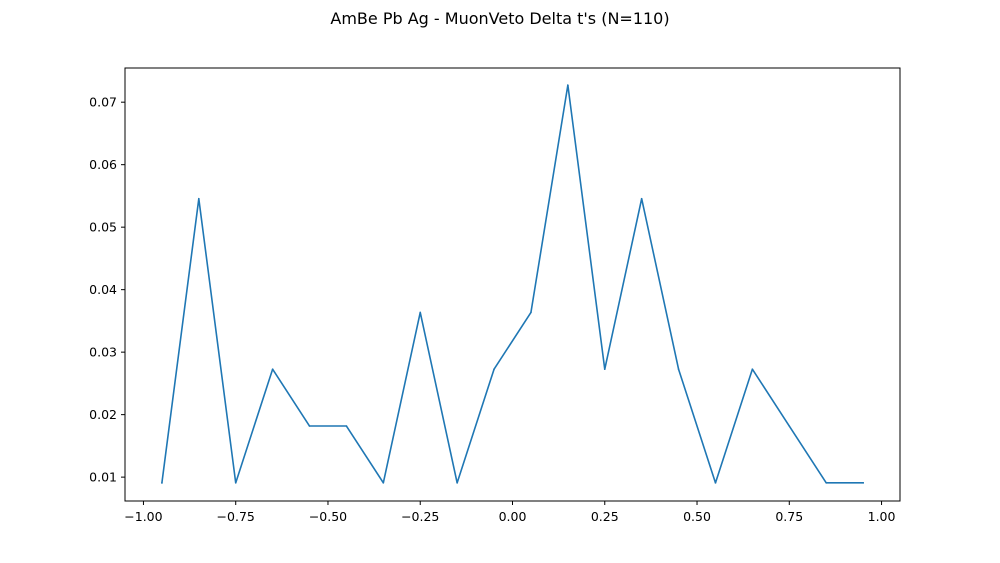 Image resolution: width=1000 pixels, height=563 pixels. Describe the element at coordinates (103, 227) in the screenshot. I see `y-tick-label: 0.05` at that location.